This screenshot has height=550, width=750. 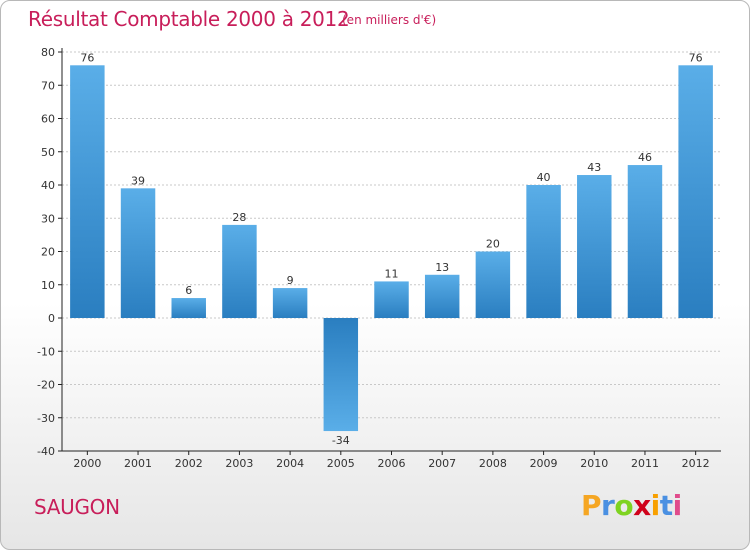 What do you see at coordinates (189, 463) in the screenshot?
I see `x-tick-label: 2002` at bounding box center [189, 463].